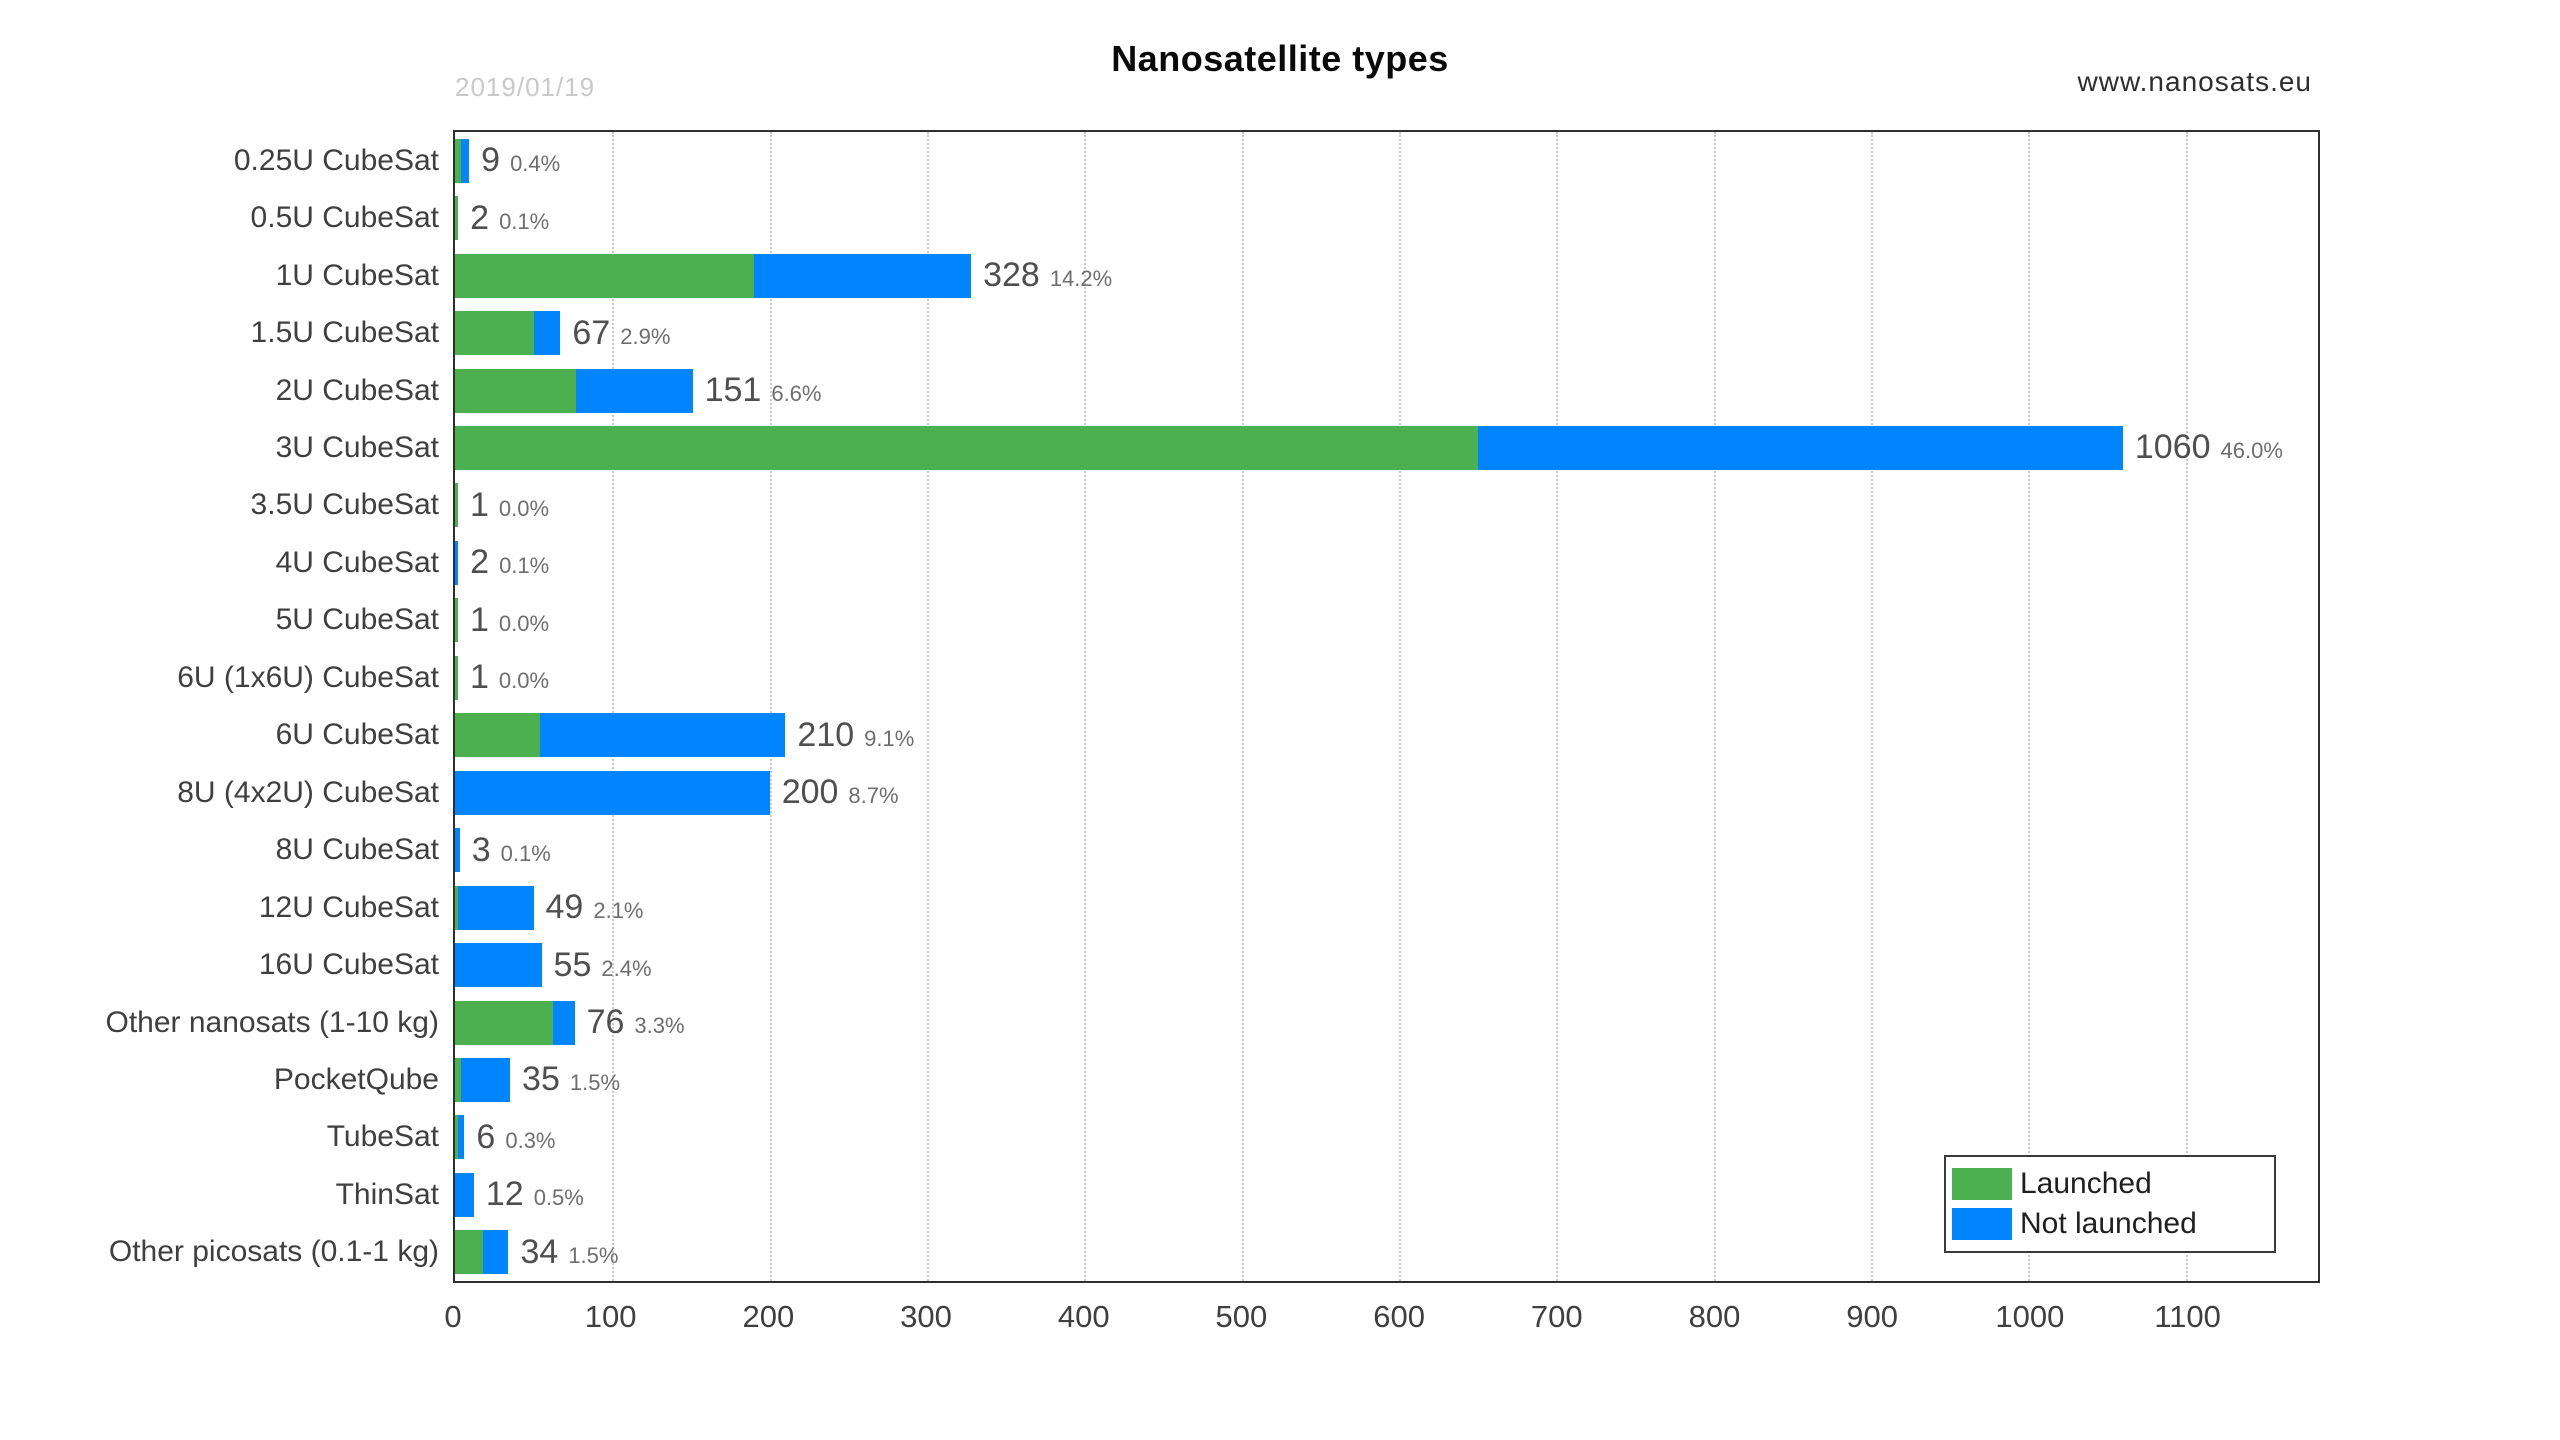 This screenshot has height=1440, width=2560. I want to click on category-label: 0.5U CubeSat, so click(344, 218).